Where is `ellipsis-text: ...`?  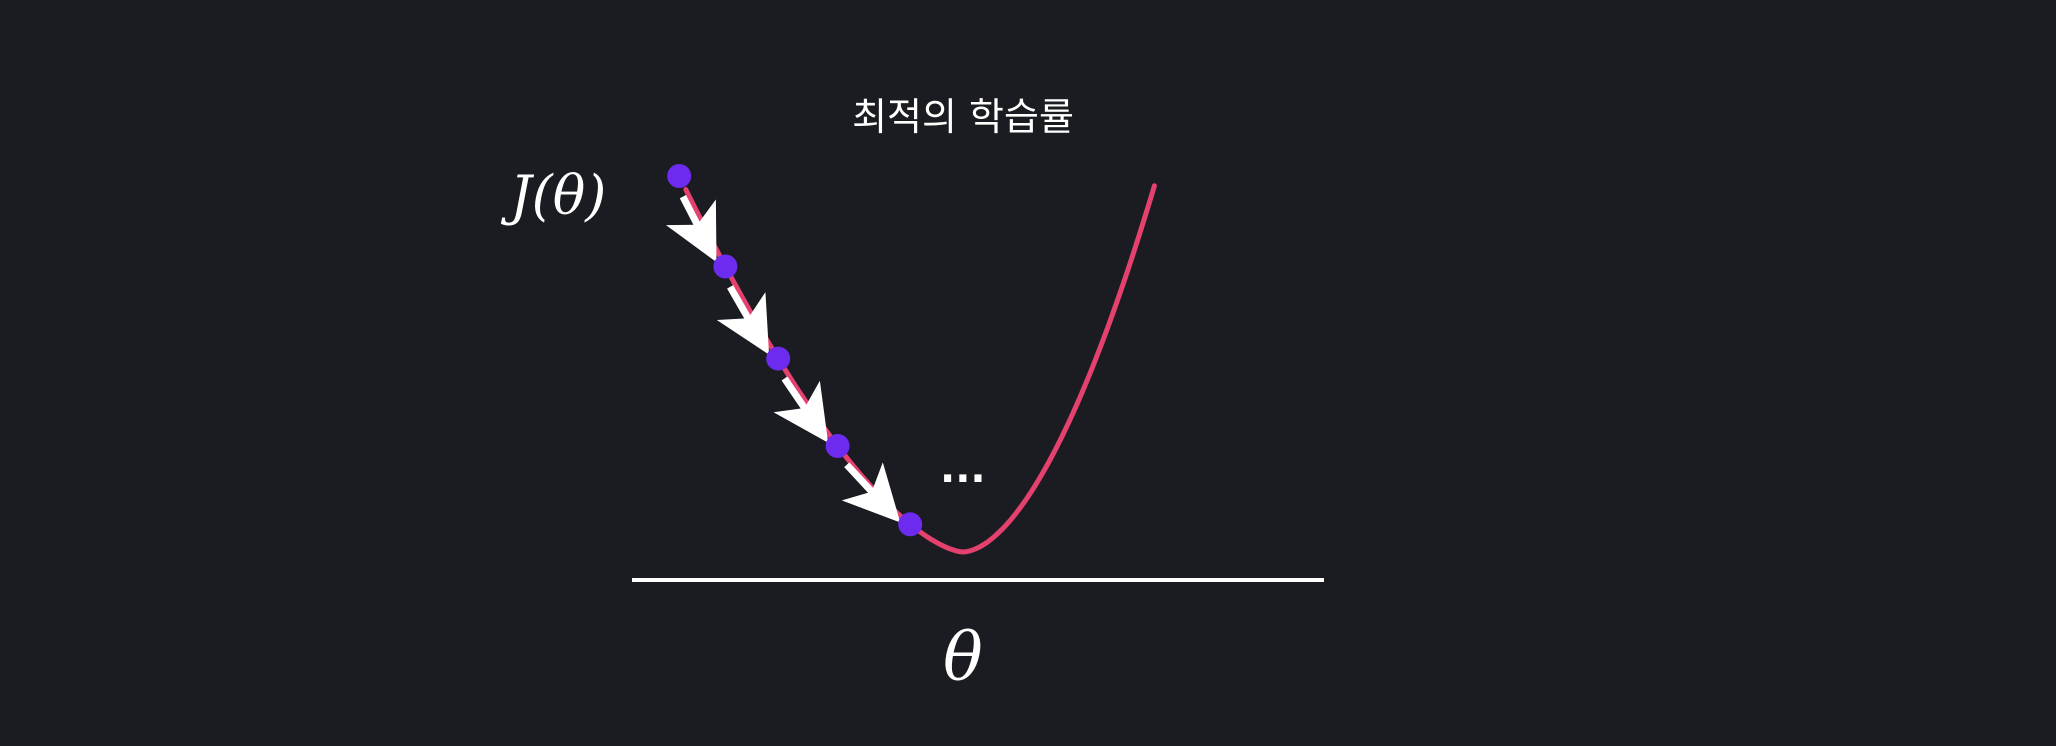 ellipsis-text: ... is located at coordinates (963, 469).